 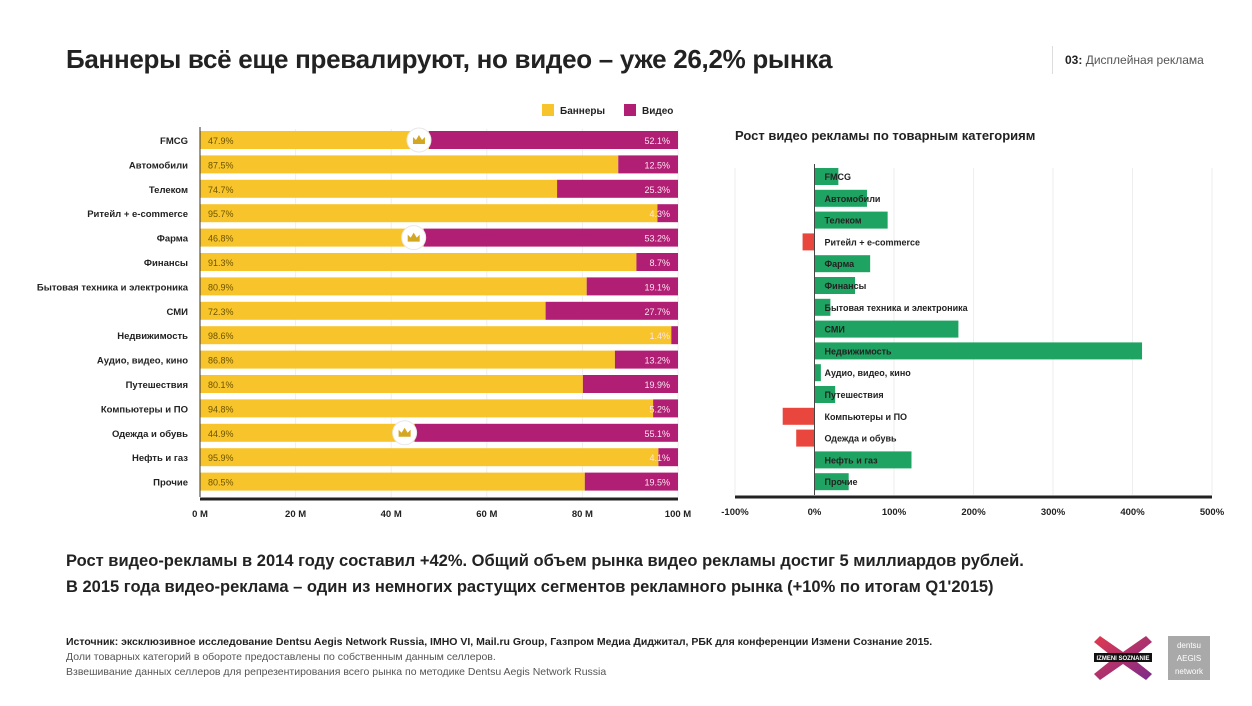 What do you see at coordinates (221, 141) in the screenshot?
I see `label-banners: 47.9%` at bounding box center [221, 141].